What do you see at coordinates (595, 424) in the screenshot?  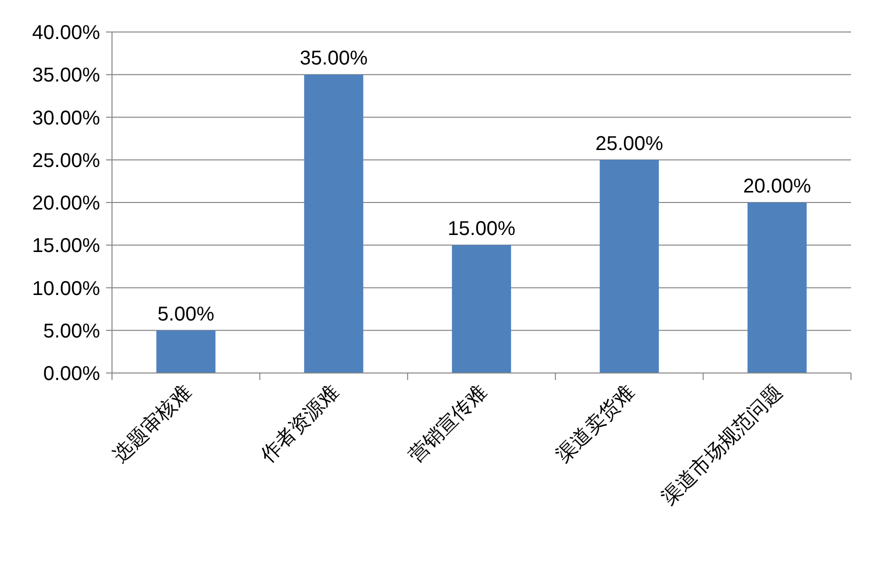 I see `x-tick-label: 渠道卖货难` at bounding box center [595, 424].